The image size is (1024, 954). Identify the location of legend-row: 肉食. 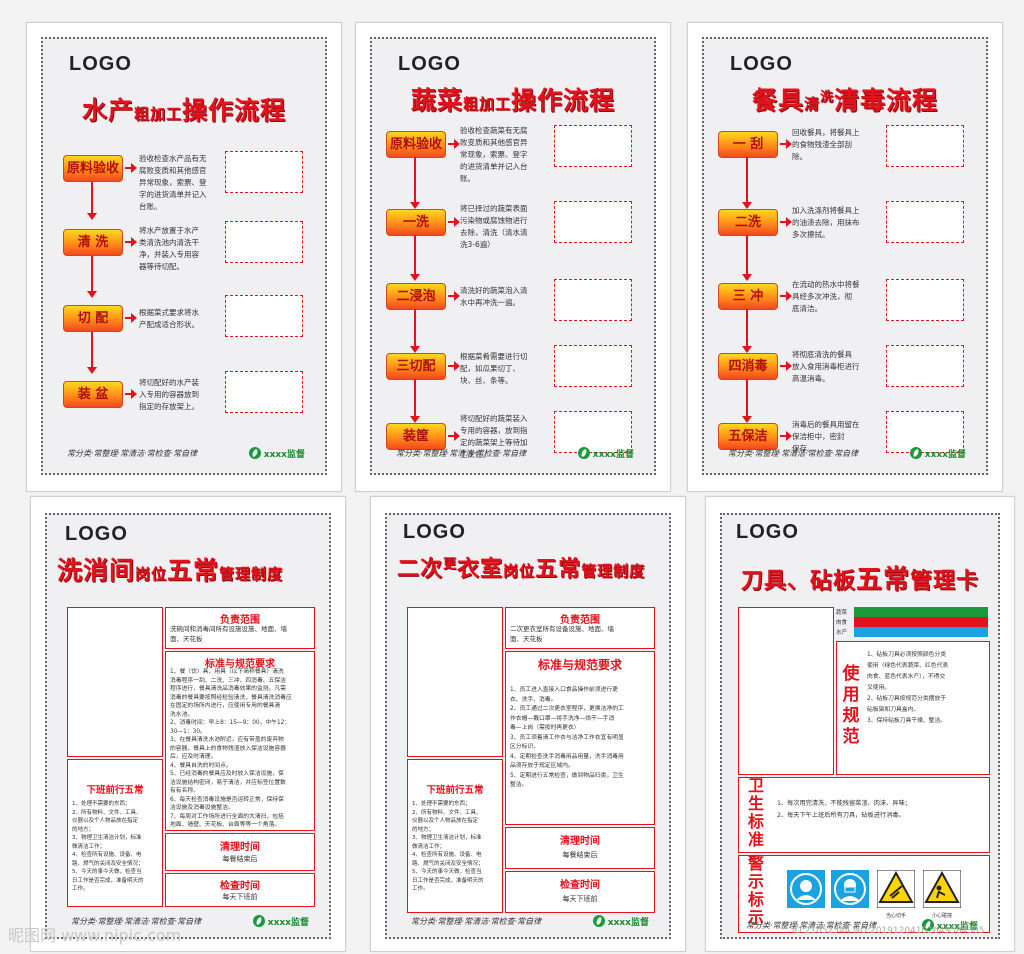
(912, 622).